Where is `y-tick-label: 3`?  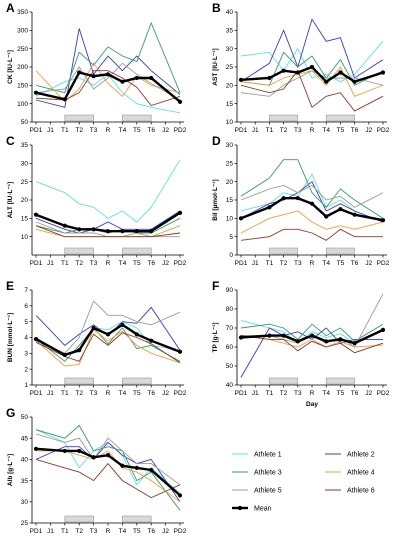 y-tick-label: 3 is located at coordinates (26, 354).